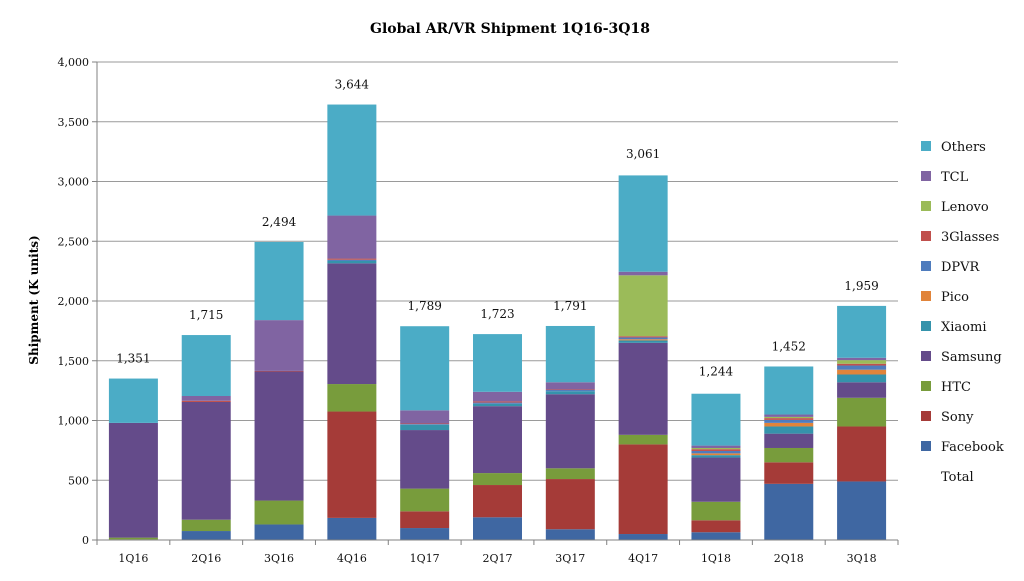 This screenshot has height=581, width=1024. Describe the element at coordinates (955, 297) in the screenshot. I see `legend-label-pico: Pico` at that location.